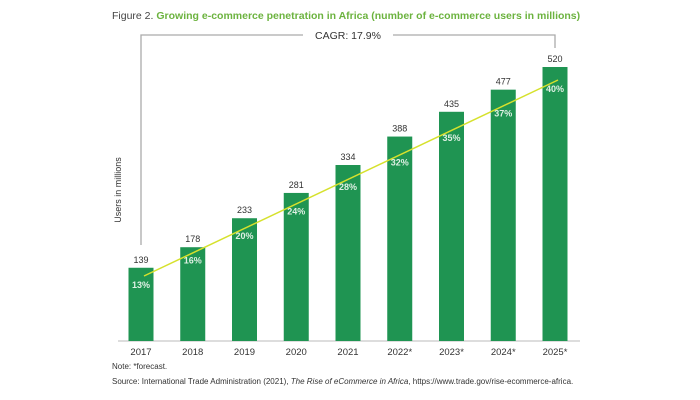  I want to click on x-tick-label: 2024*, so click(503, 352).